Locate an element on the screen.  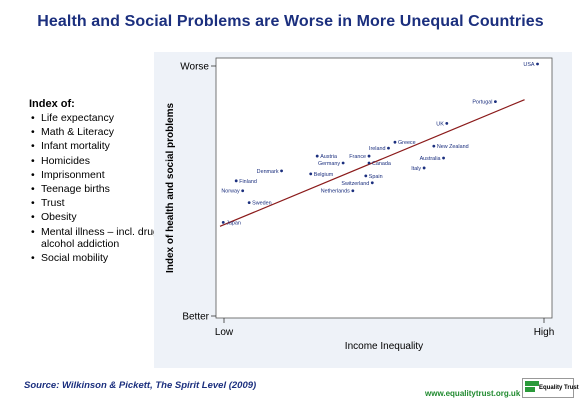
point-label: Ireland is located at coordinates (377, 149).